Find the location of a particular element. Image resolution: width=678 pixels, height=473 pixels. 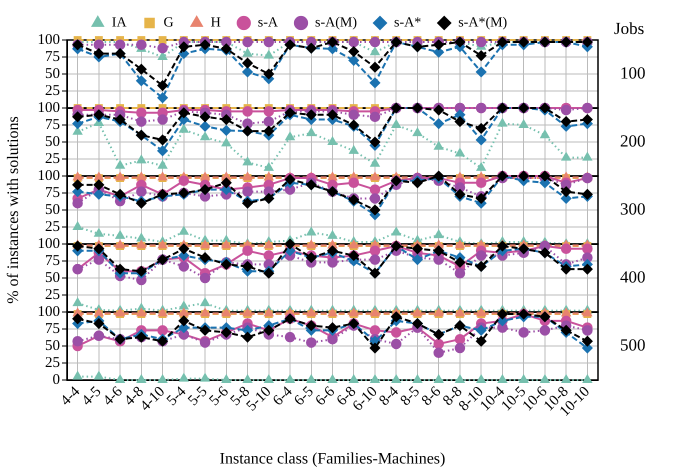

y2-axis-title: 300 is located at coordinates (633, 208).